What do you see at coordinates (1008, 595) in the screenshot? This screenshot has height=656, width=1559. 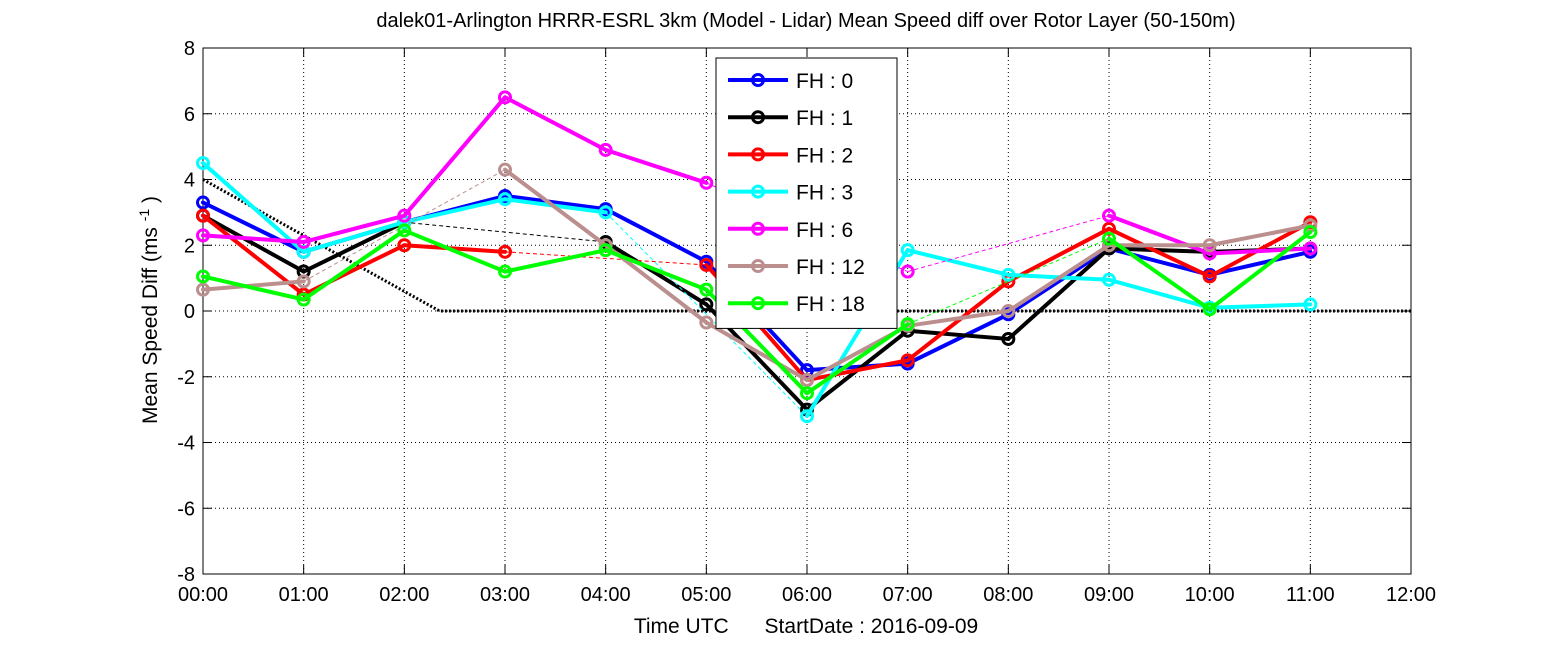 I see `x-tick-label: 08:00` at bounding box center [1008, 595].